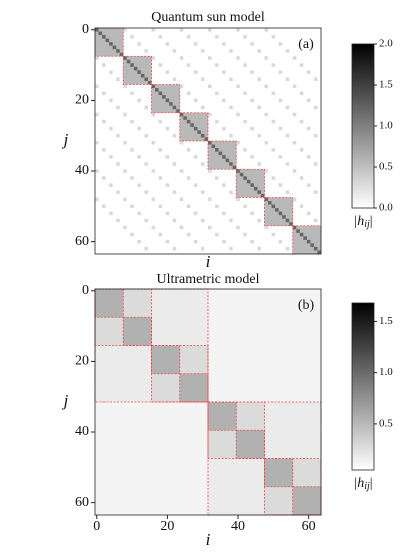 This screenshot has width=415, height=554. I want to click on colorbar-tick-label: 1.0, so click(386, 126).